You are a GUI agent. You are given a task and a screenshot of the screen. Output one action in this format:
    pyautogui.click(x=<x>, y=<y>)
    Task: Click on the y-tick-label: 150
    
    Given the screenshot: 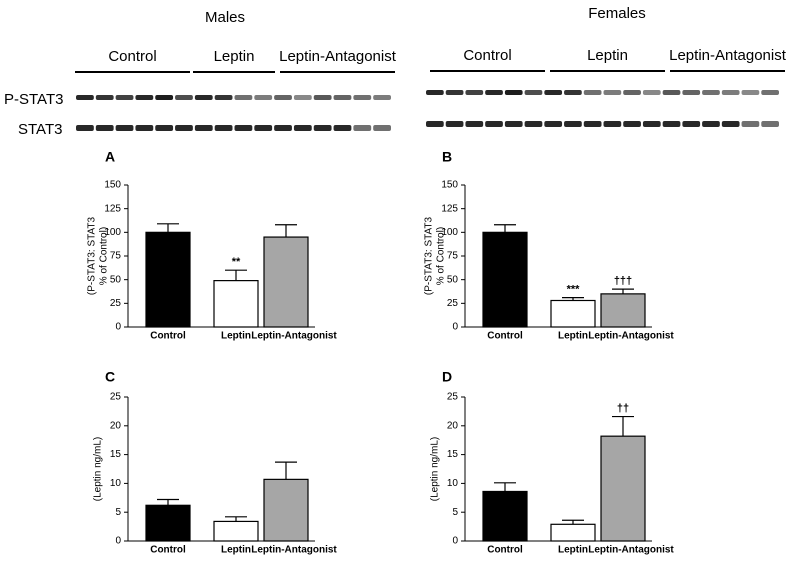 What is the action you would take?
    pyautogui.click(x=449, y=185)
    